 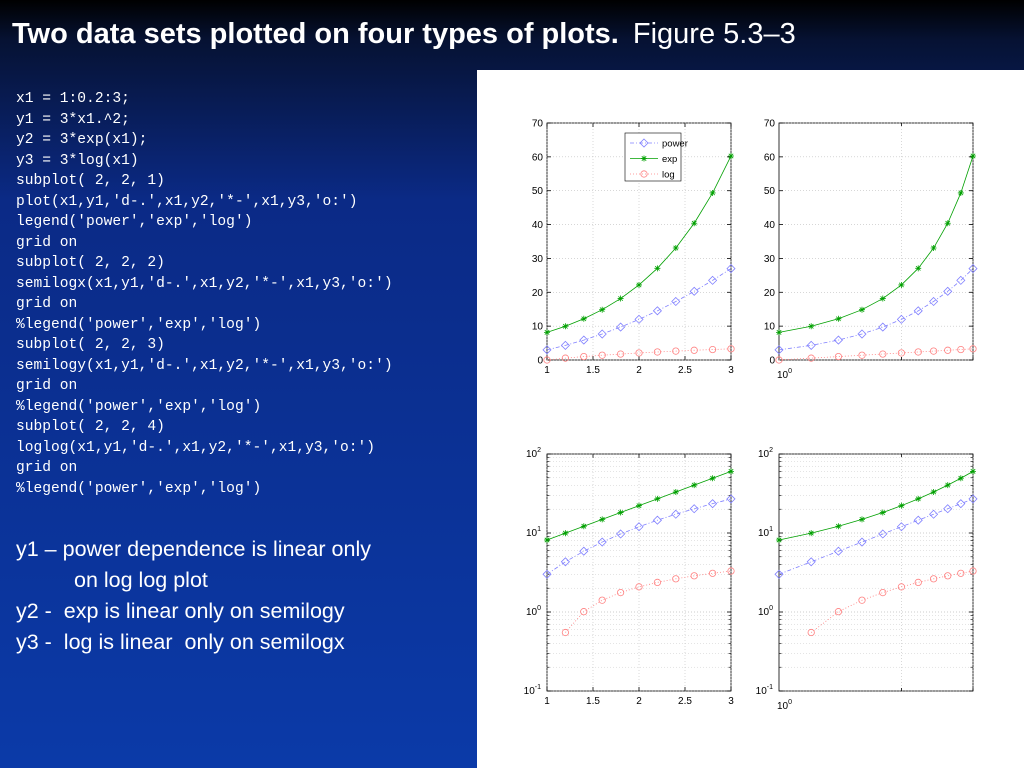 What do you see at coordinates (765, 611) in the screenshot?
I see `y-tick-label: 10⁰` at bounding box center [765, 611].